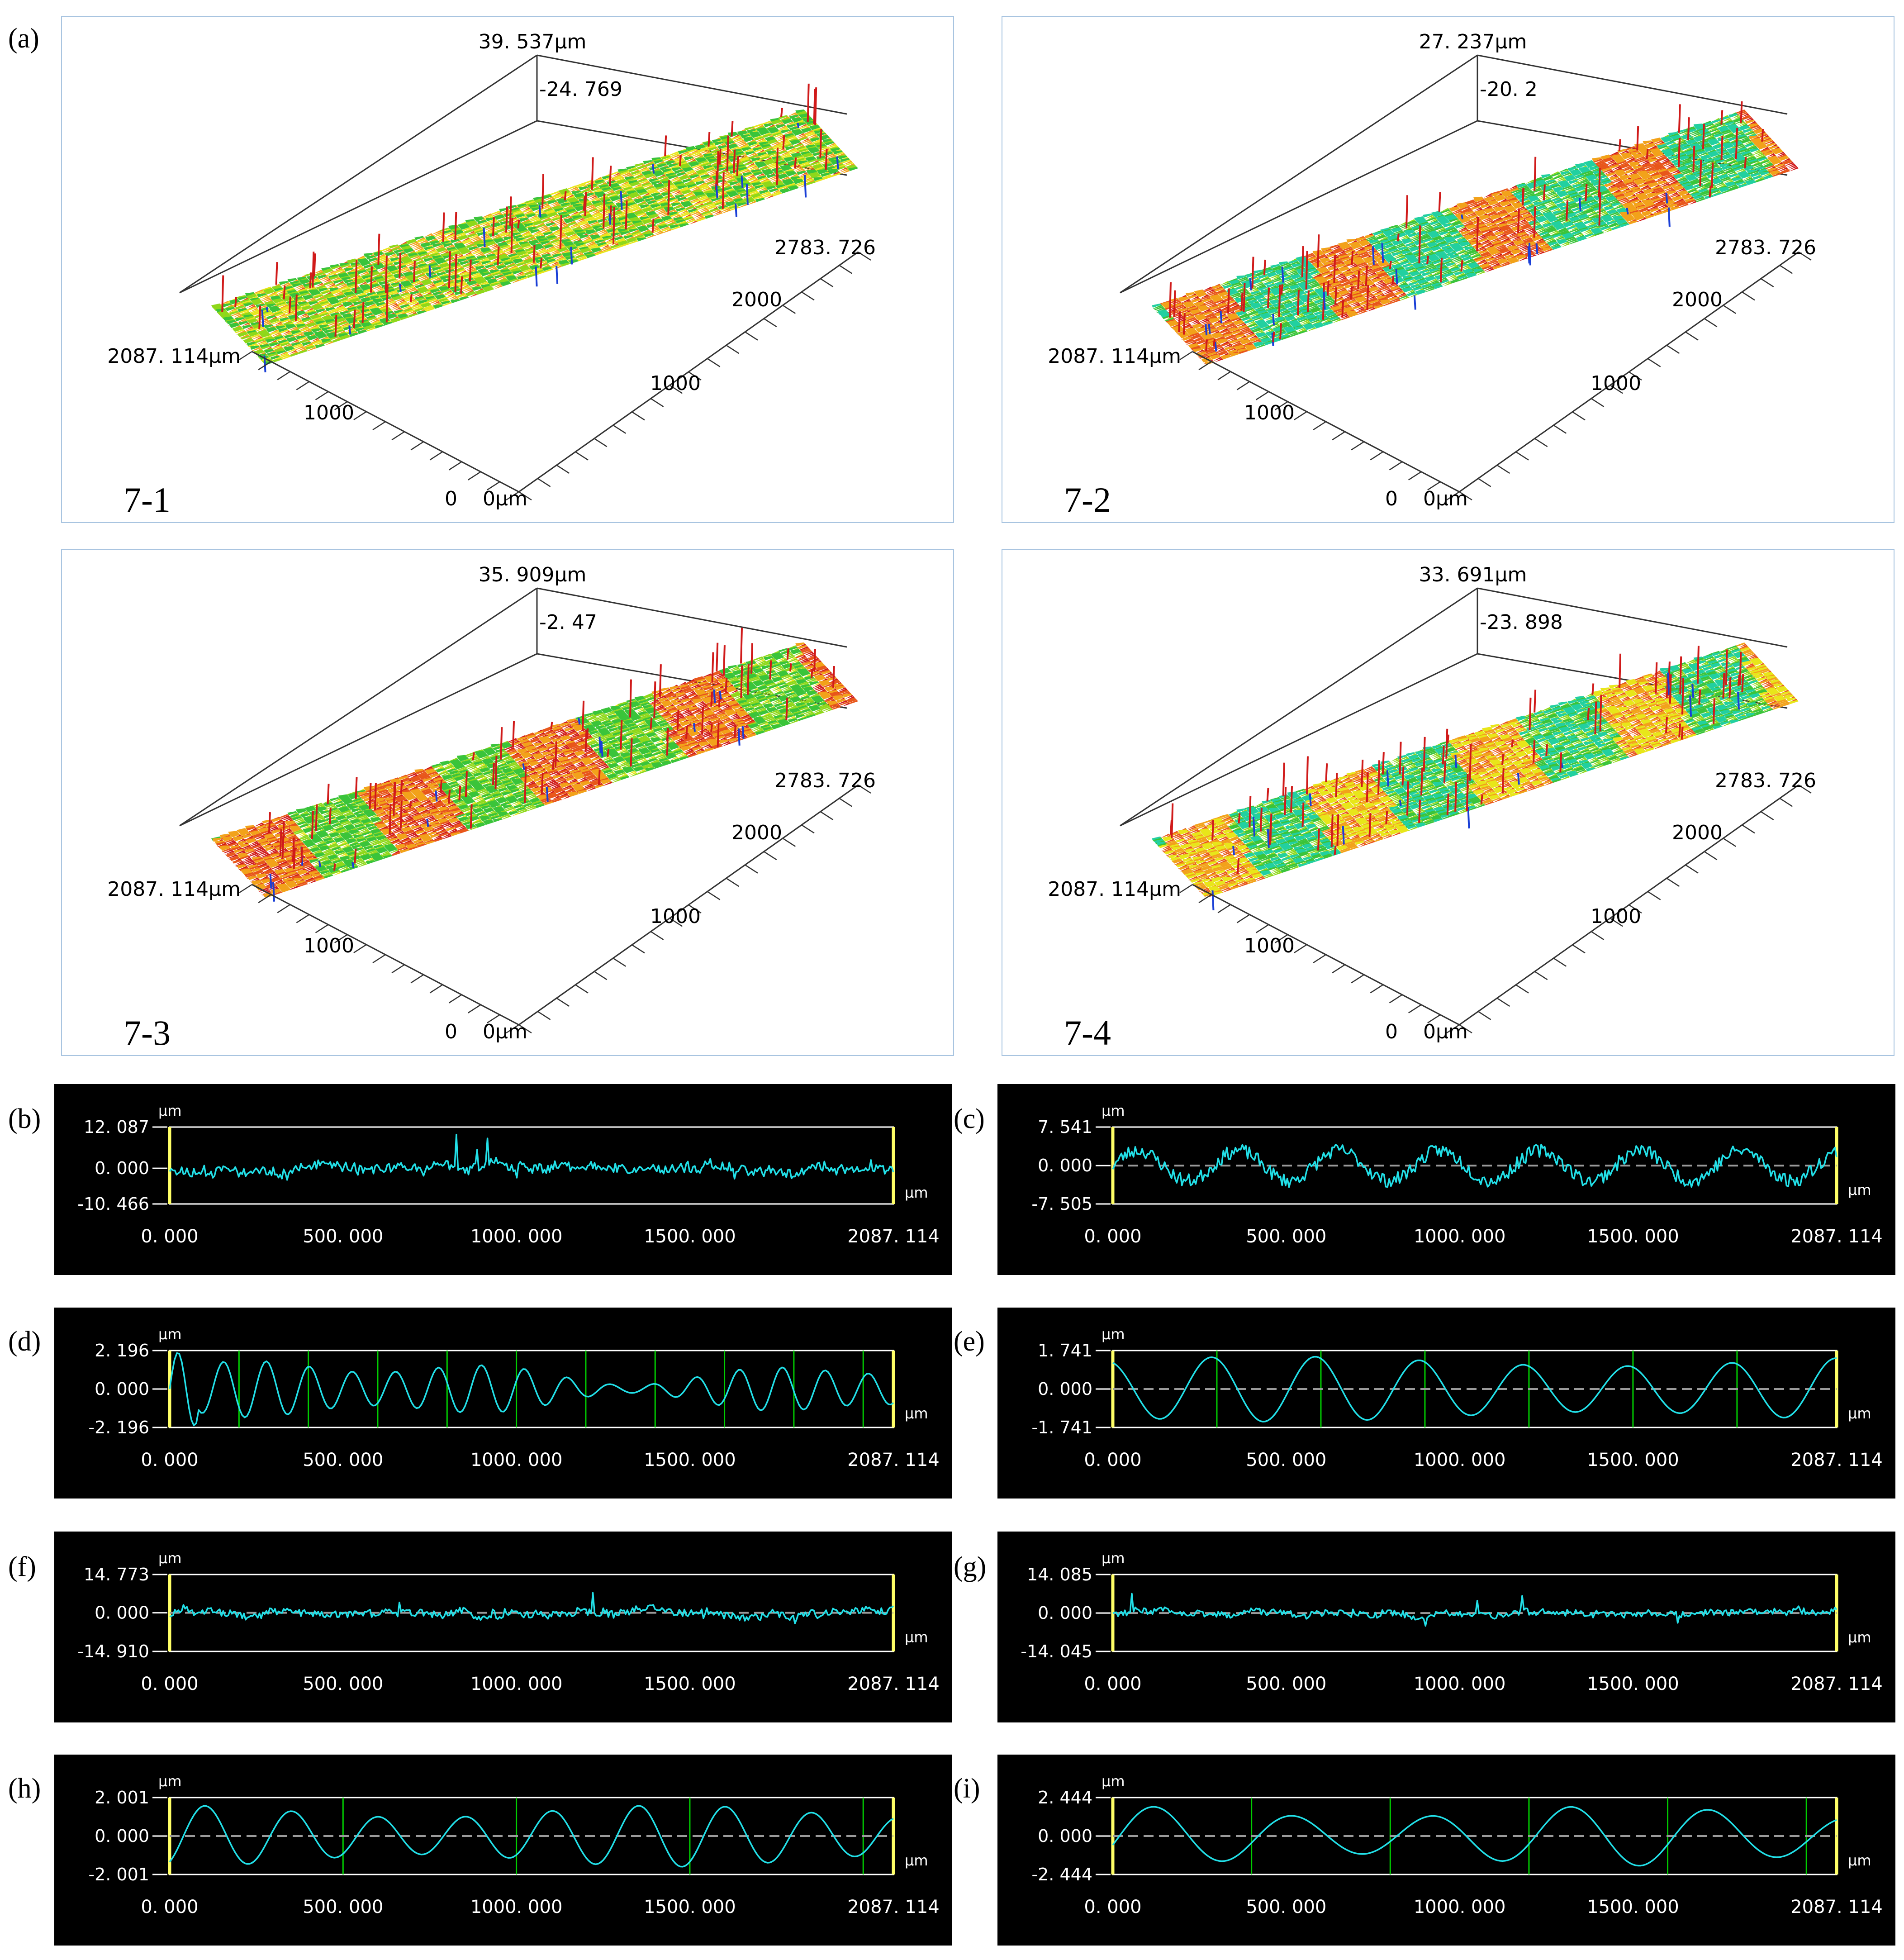 Image resolution: width=1904 pixels, height=1960 pixels. Describe the element at coordinates (147, 1033) in the screenshot. I see `surface-sample-label: 7-3` at that location.